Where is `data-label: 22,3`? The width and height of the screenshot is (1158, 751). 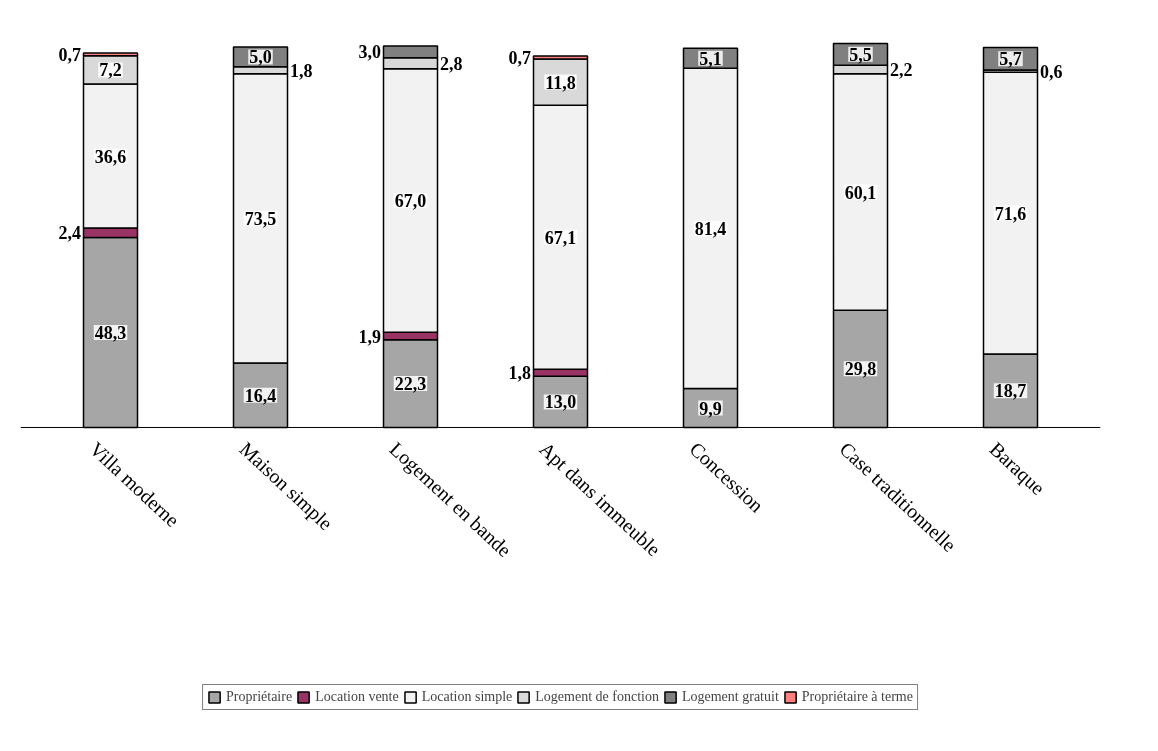 data-label: 22,3 is located at coordinates (410, 384).